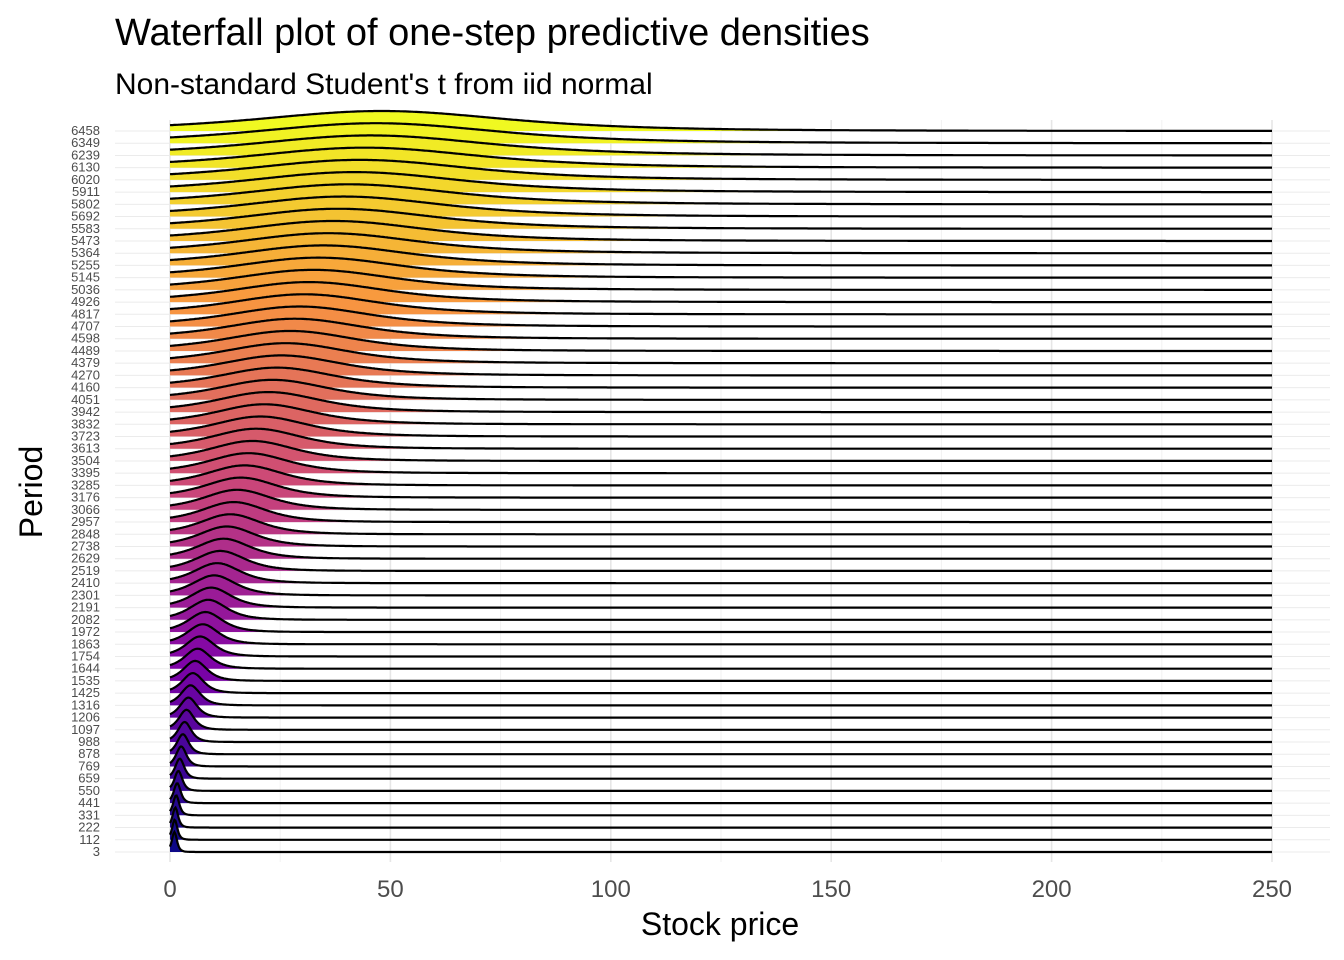  What do you see at coordinates (85, 509) in the screenshot?
I see `y-tick-label: 3066` at bounding box center [85, 509].